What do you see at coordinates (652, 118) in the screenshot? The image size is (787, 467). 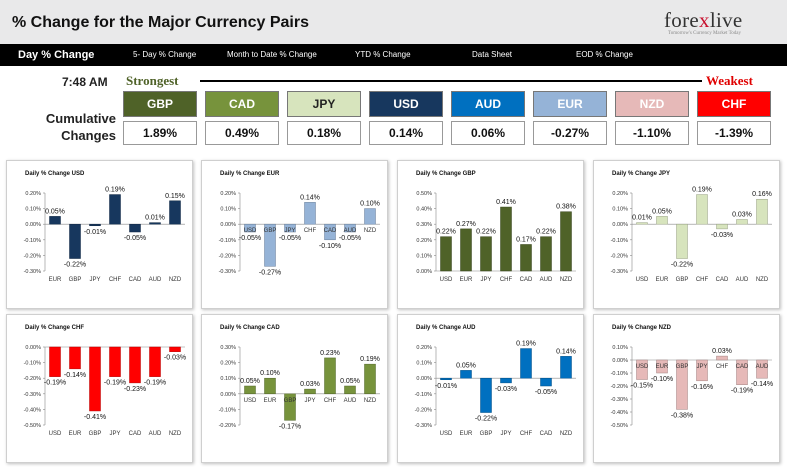 I see `tile-nzd: NZD -1.10%` at bounding box center [652, 118].